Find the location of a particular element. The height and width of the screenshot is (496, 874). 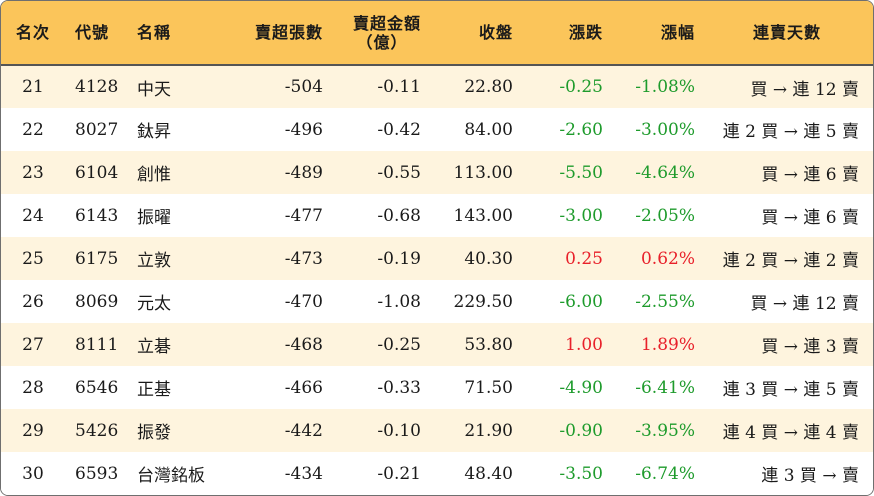

header-close: 收盤 is located at coordinates (473, 33).